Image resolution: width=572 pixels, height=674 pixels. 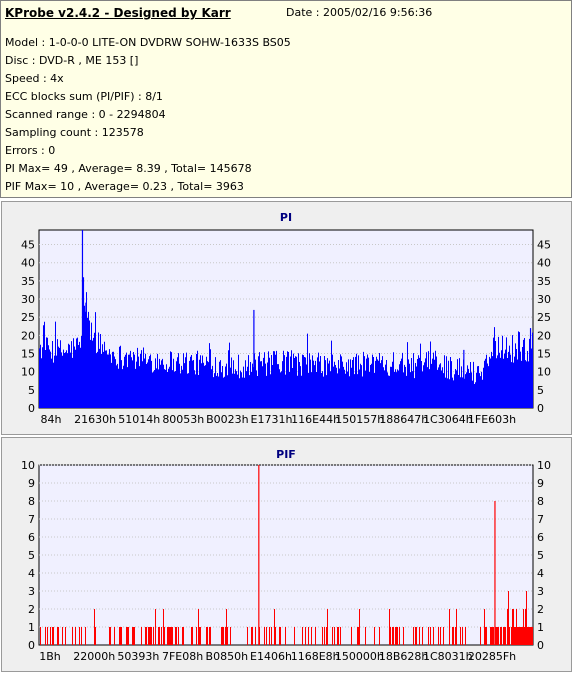 I want to click on x-tick-label: 1C3064h, so click(x=448, y=419).